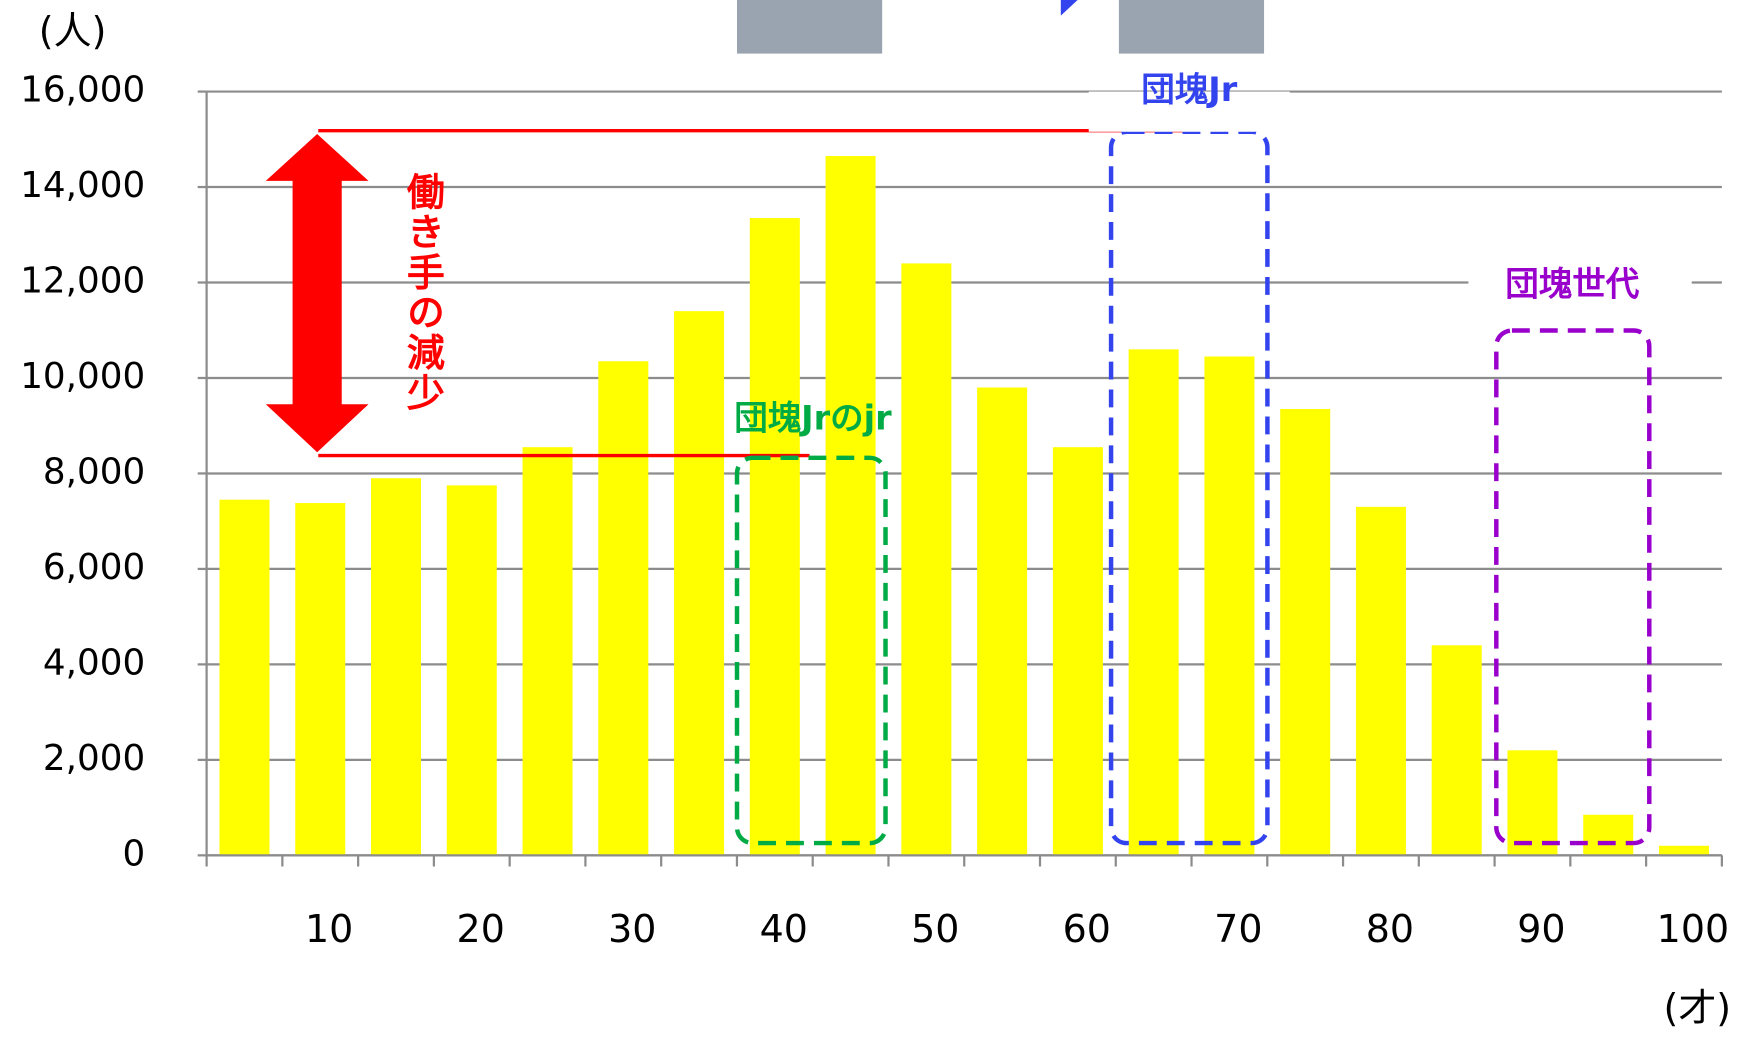 This screenshot has height=1038, width=1742. What do you see at coordinates (1087, 929) in the screenshot?
I see `x-tick-label: 60` at bounding box center [1087, 929].